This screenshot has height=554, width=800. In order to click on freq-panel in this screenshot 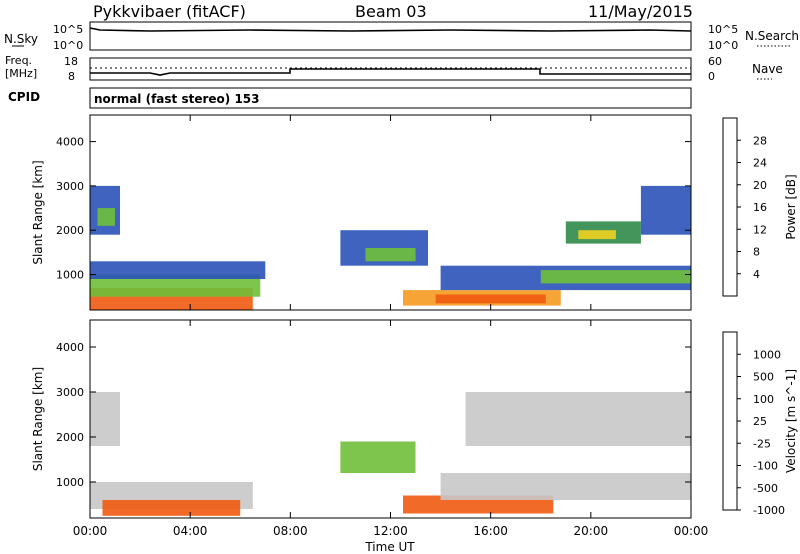, I will do `click(390, 69)`.